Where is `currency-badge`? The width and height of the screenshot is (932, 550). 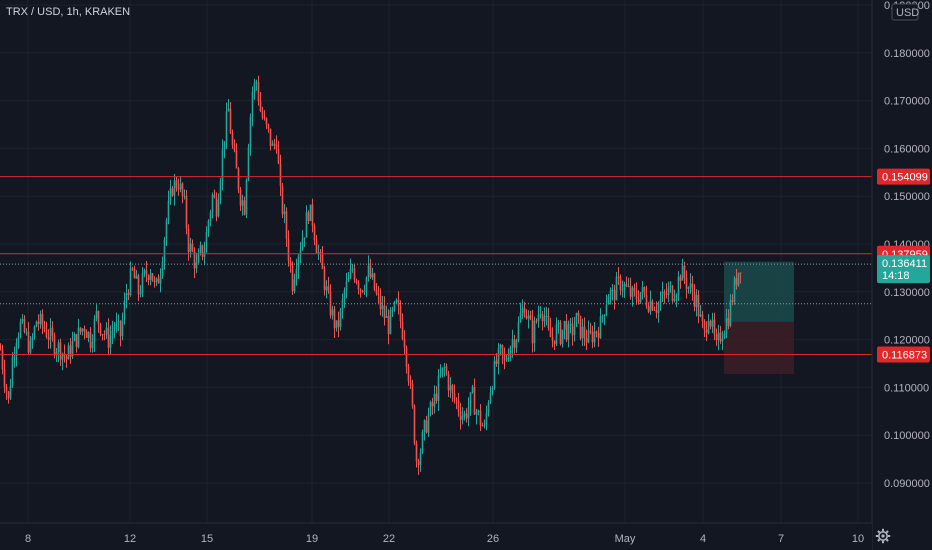
currency-badge is located at coordinates (905, 12).